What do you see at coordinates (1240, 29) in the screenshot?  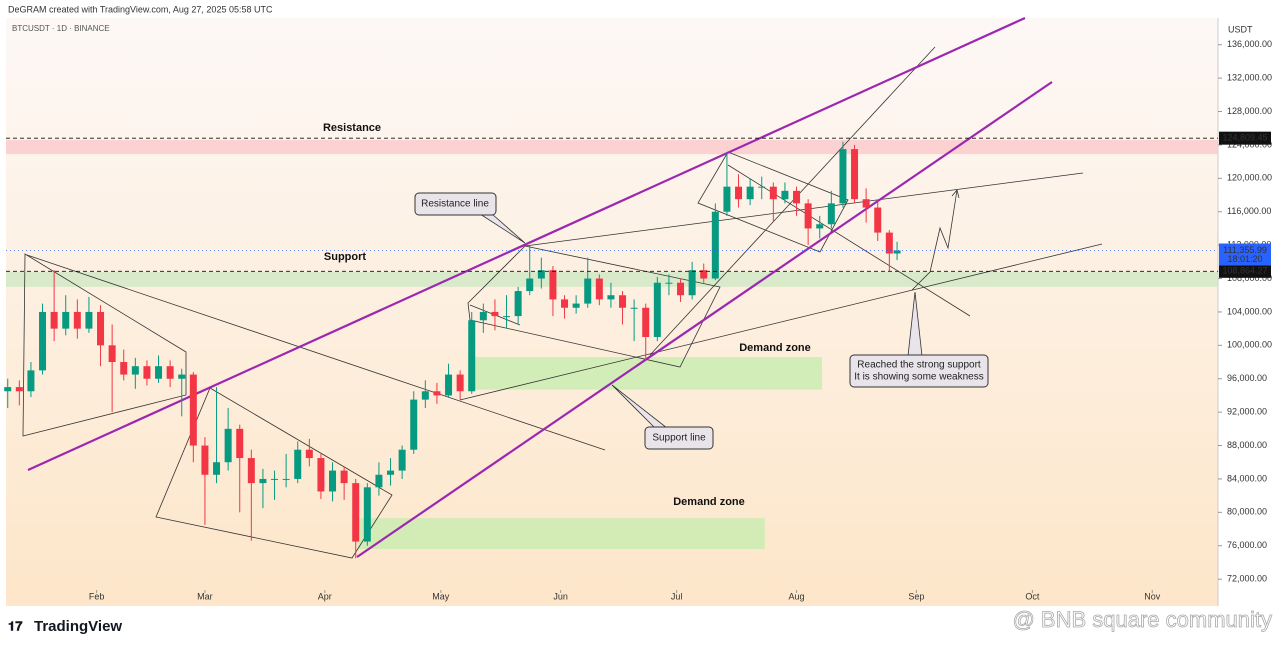 I see `currency-label: USDT` at bounding box center [1240, 29].